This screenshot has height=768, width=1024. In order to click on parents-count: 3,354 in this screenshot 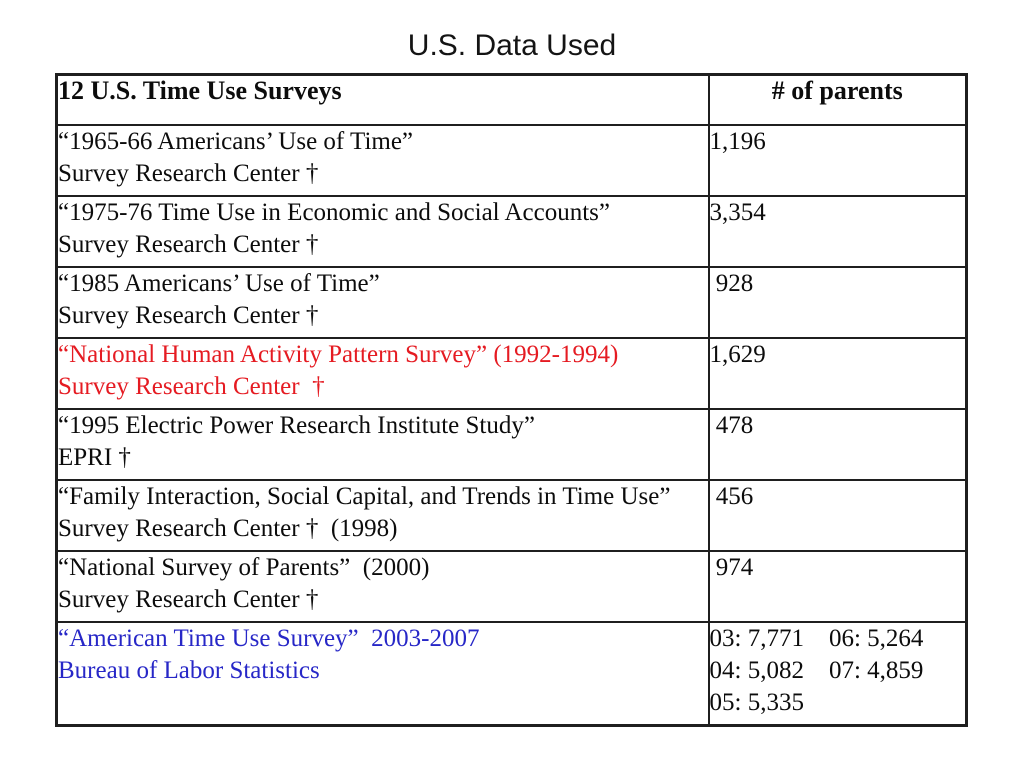, I will do `click(737, 212)`.